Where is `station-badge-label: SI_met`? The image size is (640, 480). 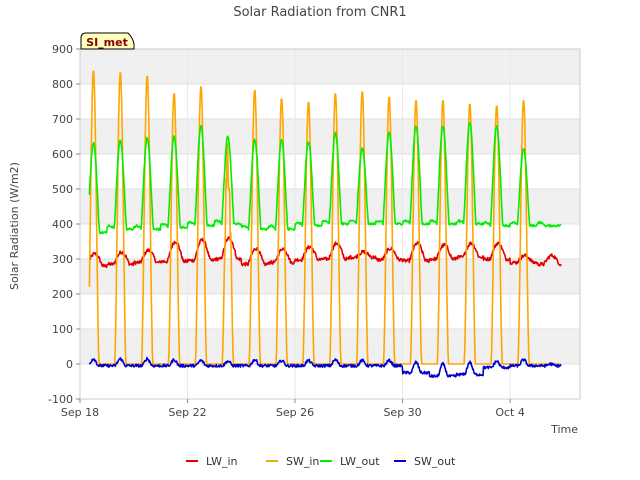
station-badge-label: SI_met is located at coordinates (107, 42).